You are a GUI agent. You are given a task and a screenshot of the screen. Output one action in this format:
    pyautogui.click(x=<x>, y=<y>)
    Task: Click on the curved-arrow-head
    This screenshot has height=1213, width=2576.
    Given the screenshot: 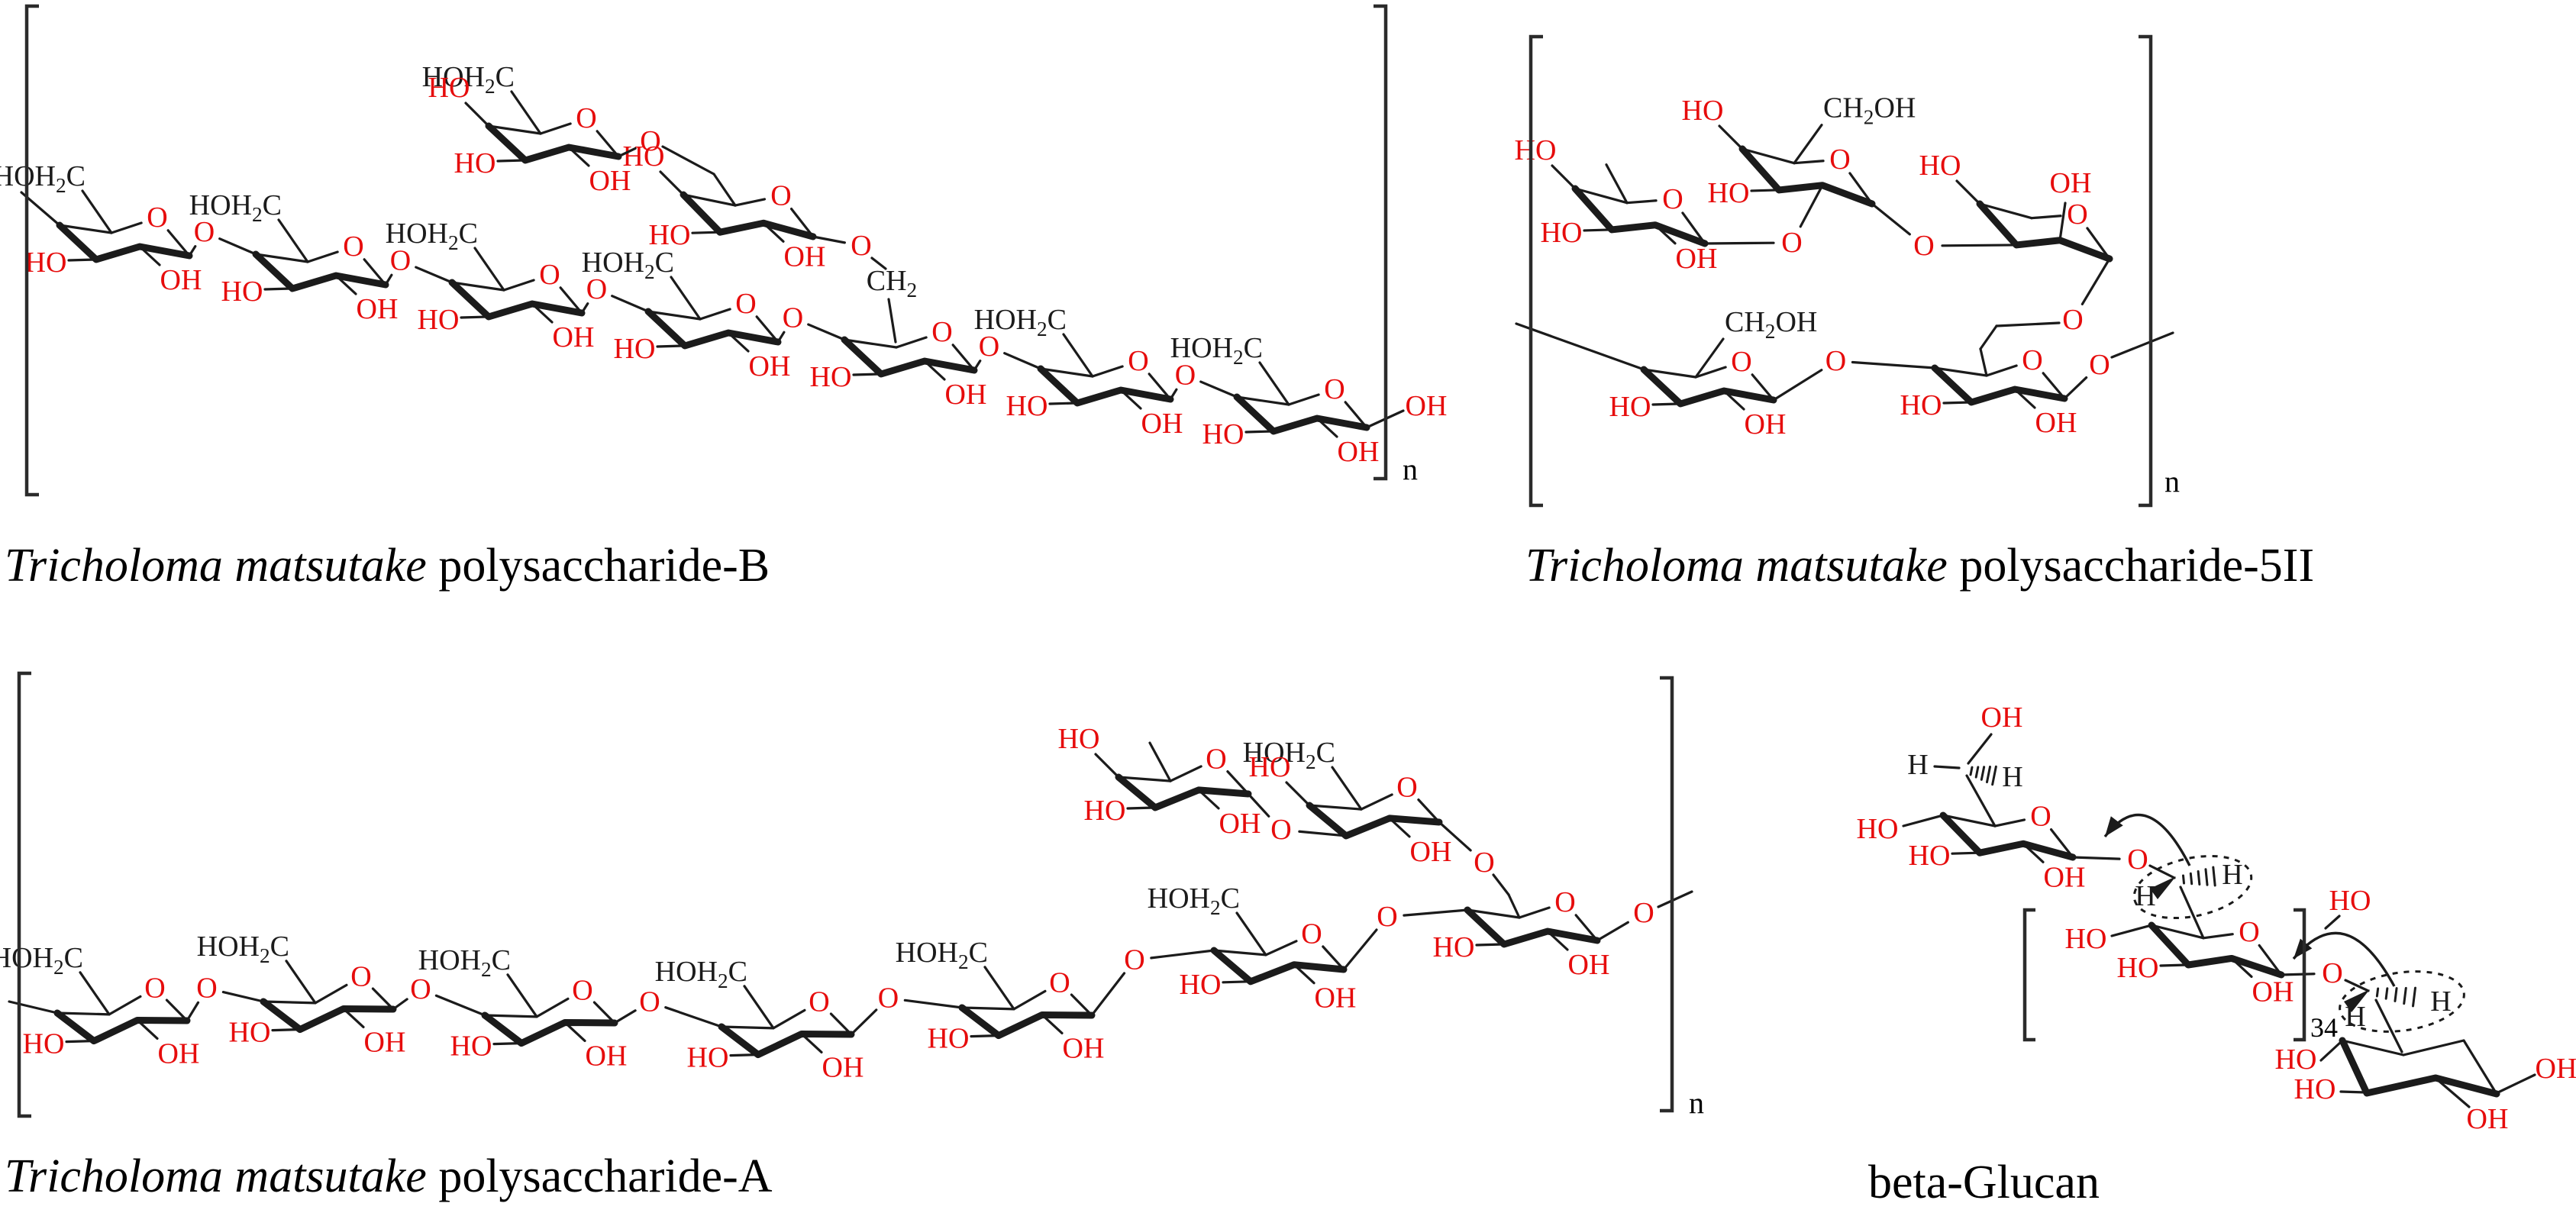 What is the action you would take?
    pyautogui.click(x=2114, y=826)
    